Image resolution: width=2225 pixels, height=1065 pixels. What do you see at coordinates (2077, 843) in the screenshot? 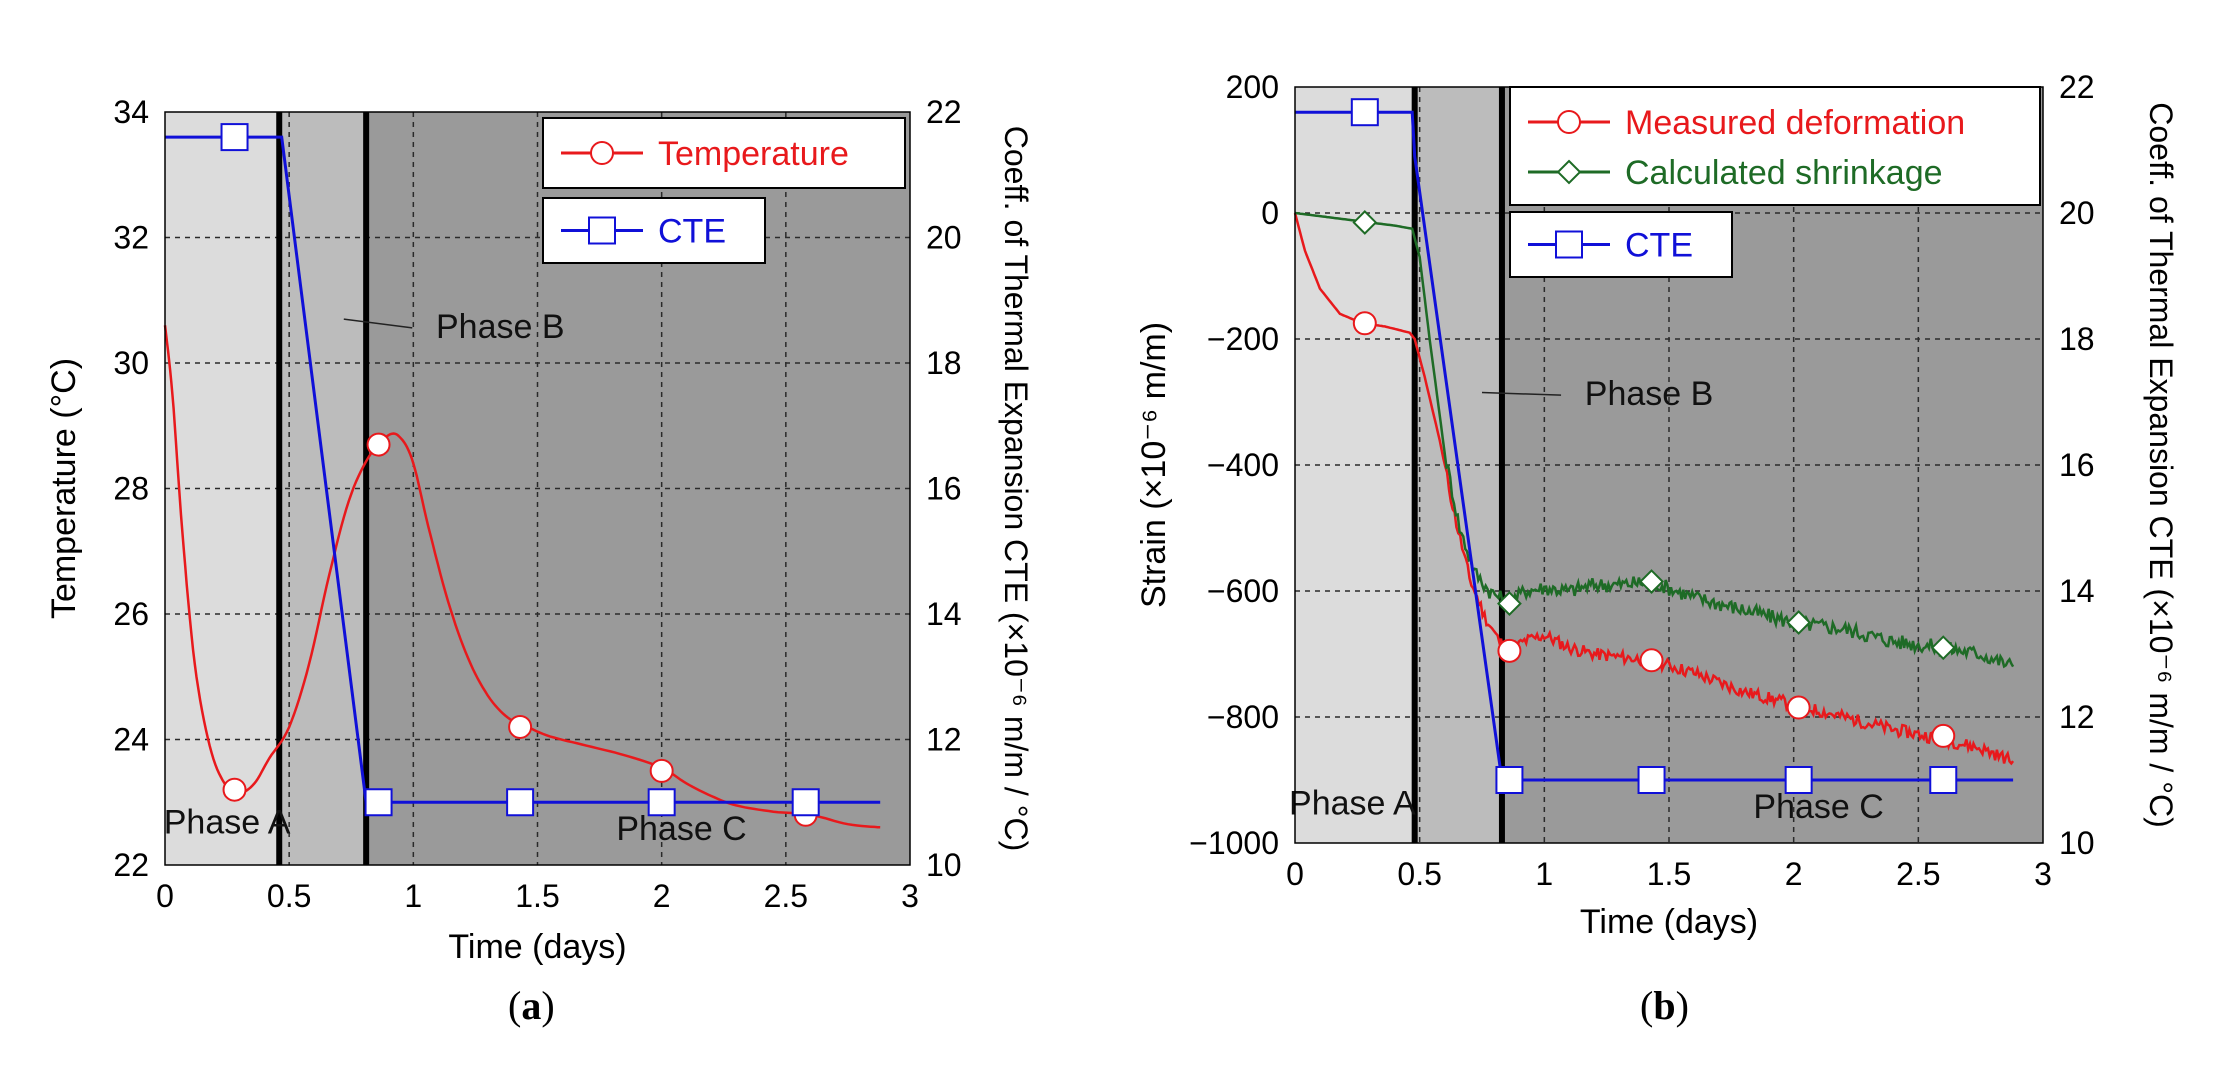
I see `chart-b-y2-tick-label: 10` at bounding box center [2077, 843].